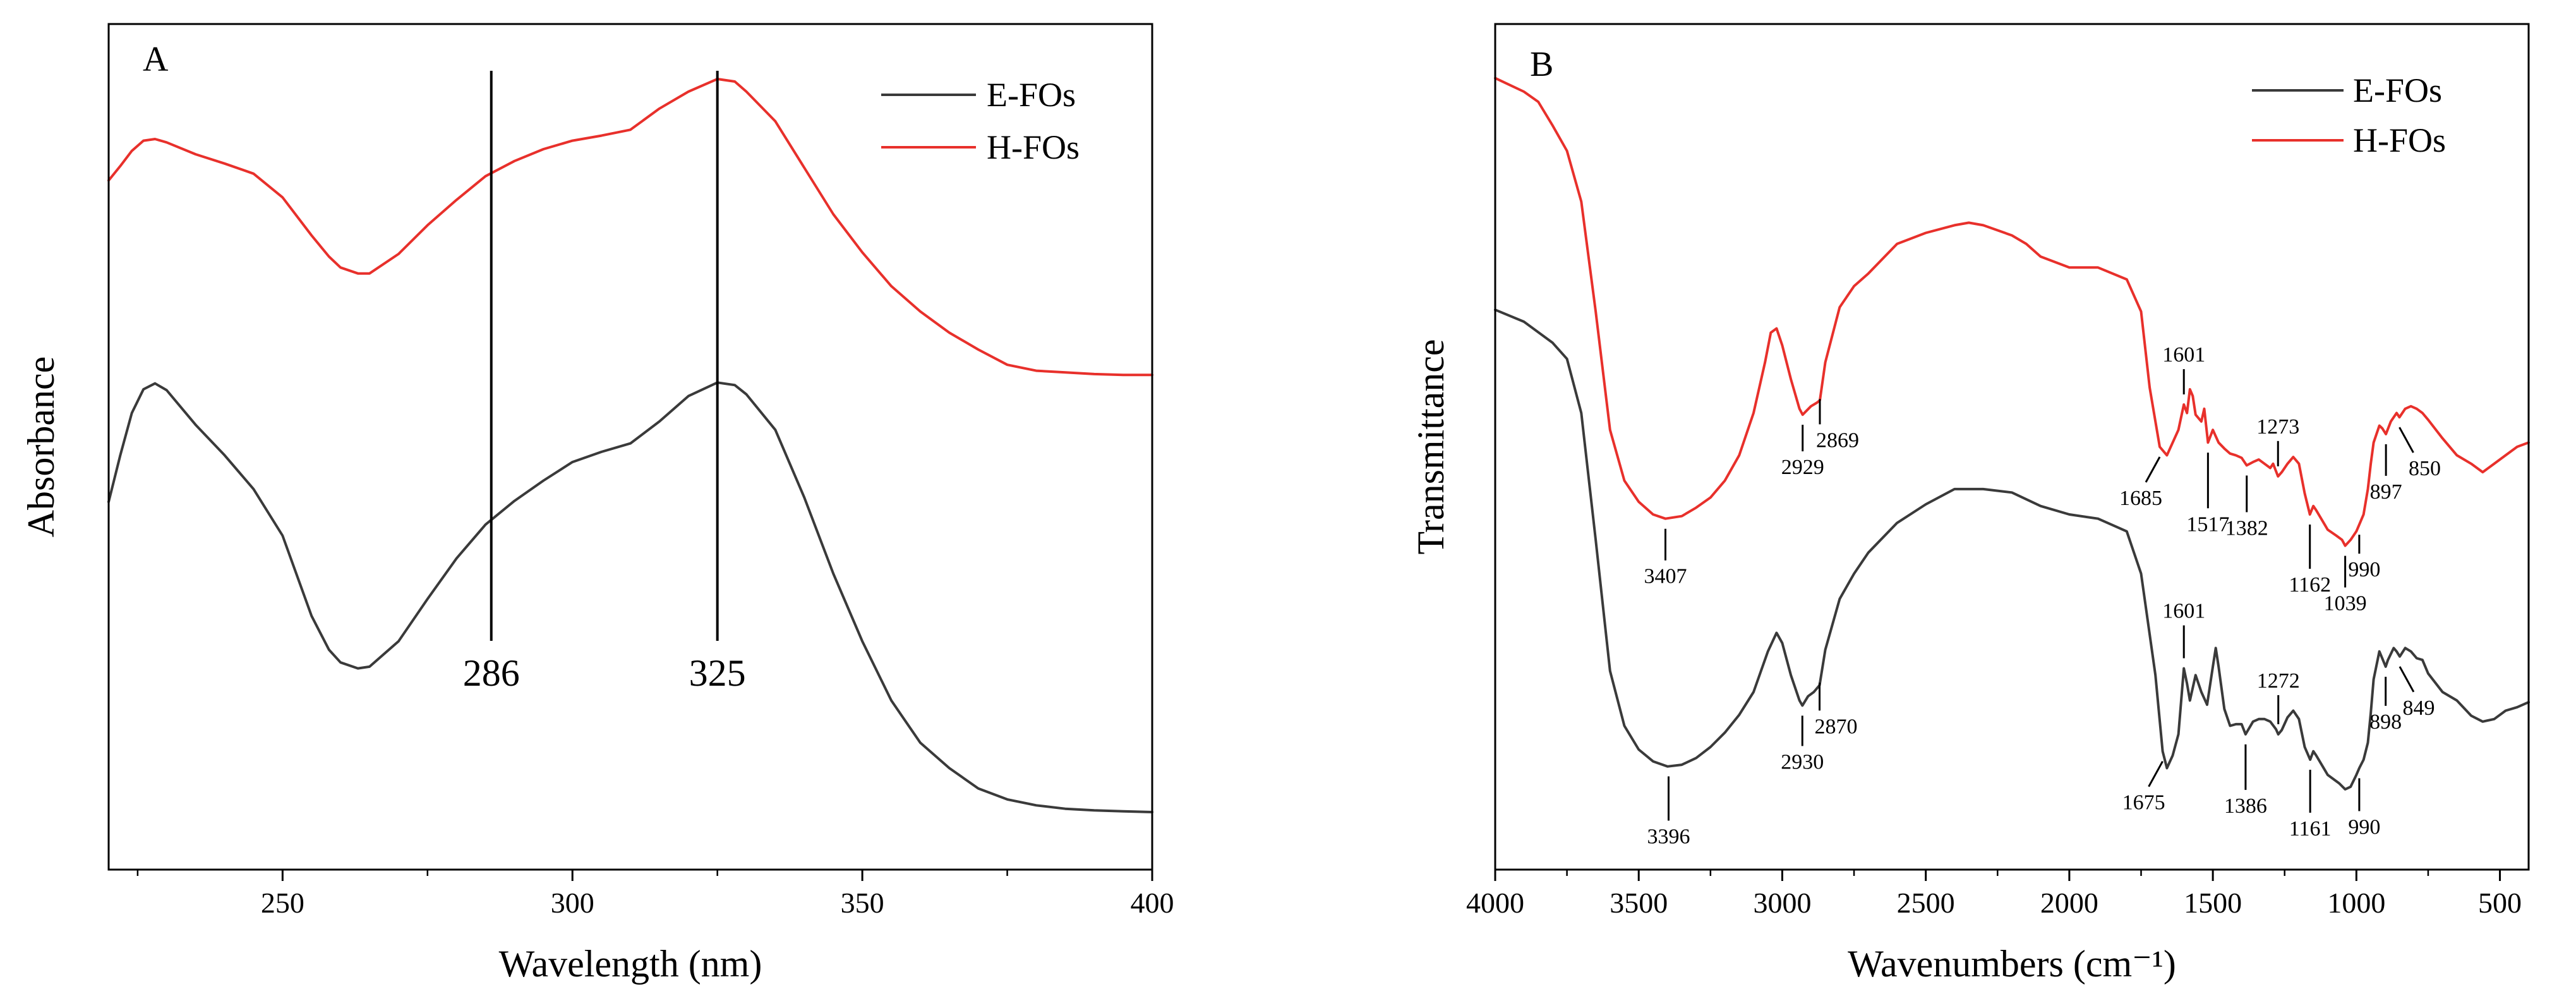  I want to click on peak-h-fos-1685-marker, so click(2153, 469).